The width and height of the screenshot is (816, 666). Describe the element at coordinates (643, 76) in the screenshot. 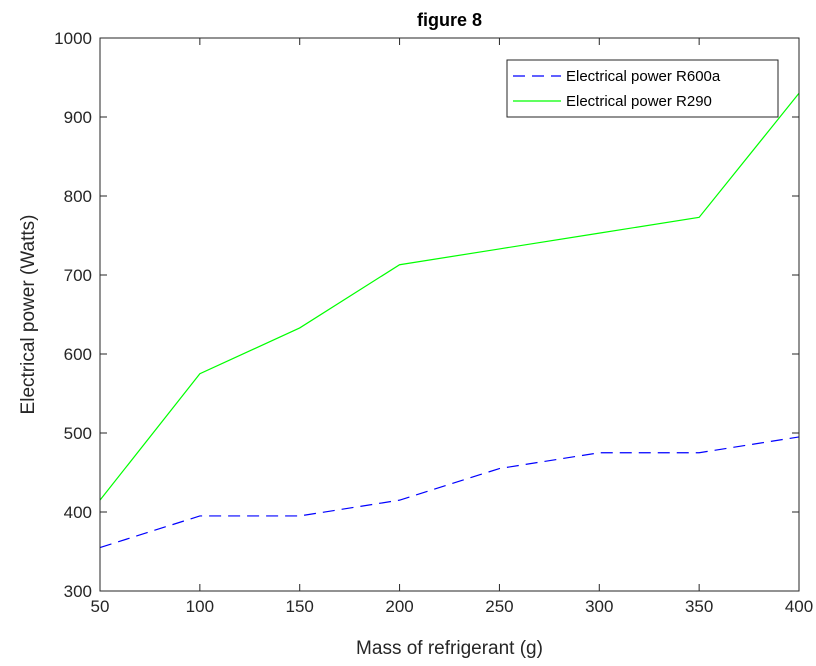

I see `legend-label-r600a: Electrical power R600a` at that location.